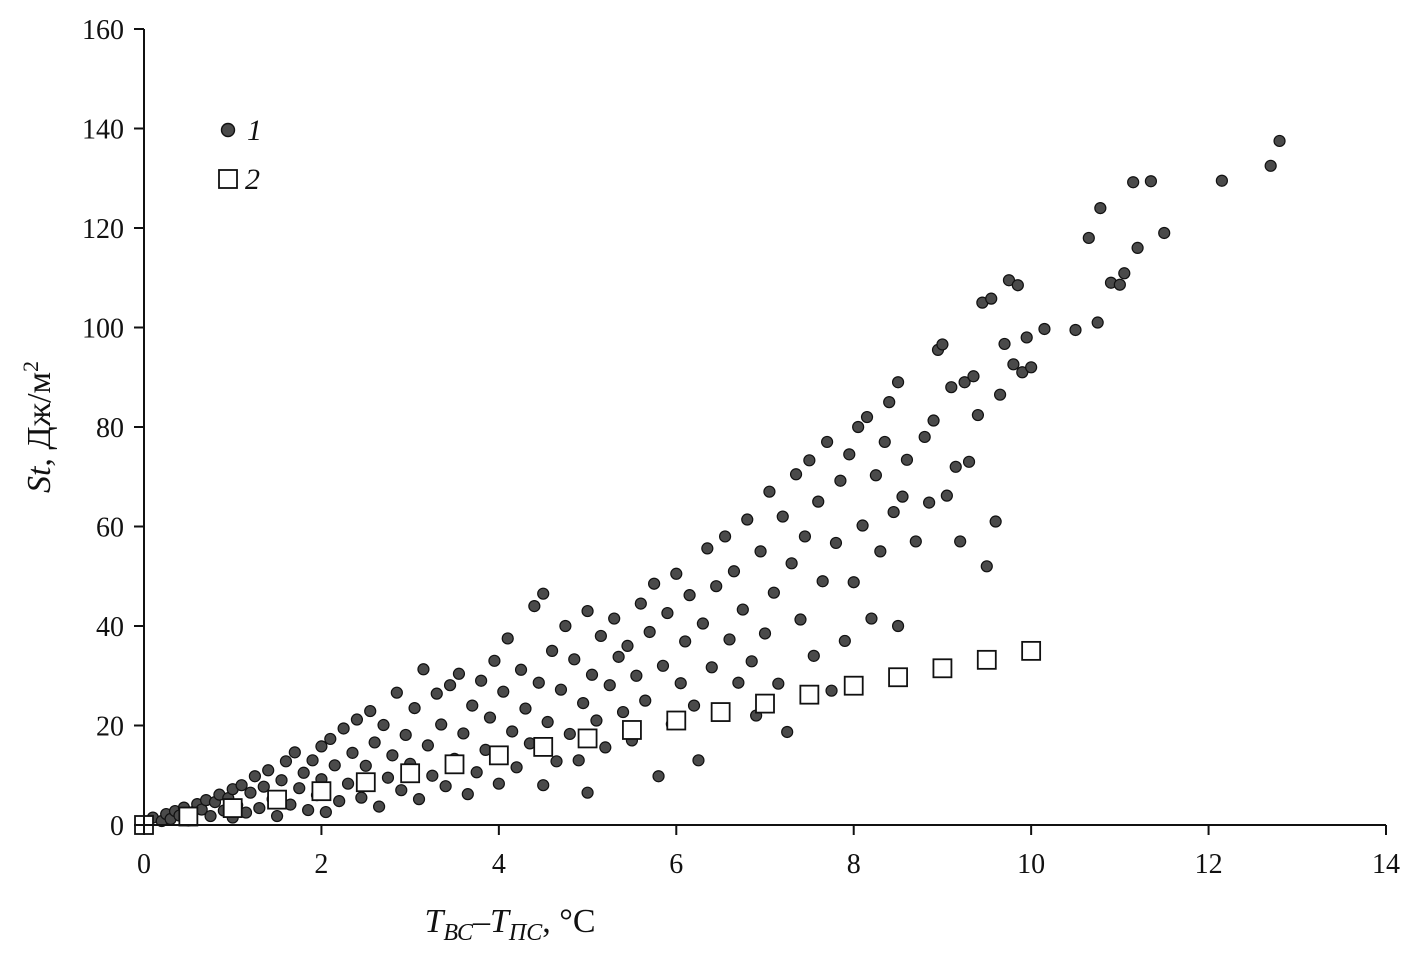 The image size is (1408, 962). Describe the element at coordinates (254, 130) in the screenshot. I see `legend-label-series-1: 1` at that location.